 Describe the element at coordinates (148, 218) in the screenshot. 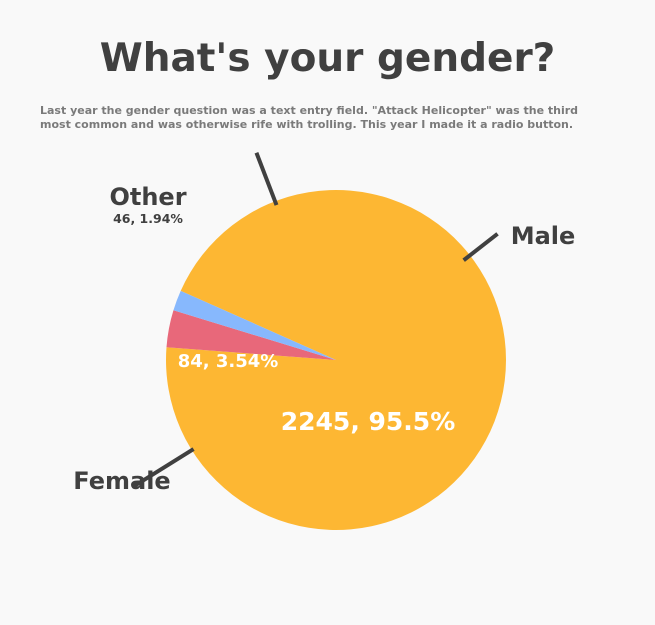

I see `slice-value-other: 46, 1.94%` at that location.